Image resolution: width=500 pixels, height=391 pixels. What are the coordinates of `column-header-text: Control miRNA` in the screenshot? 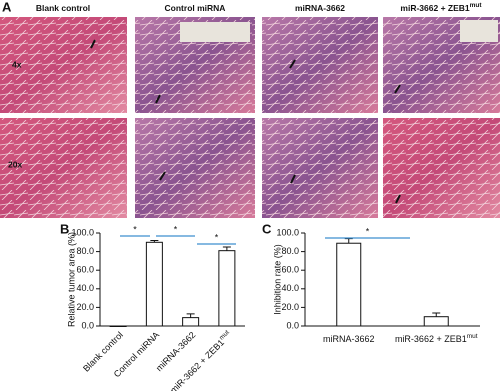 It's located at (195, 8).